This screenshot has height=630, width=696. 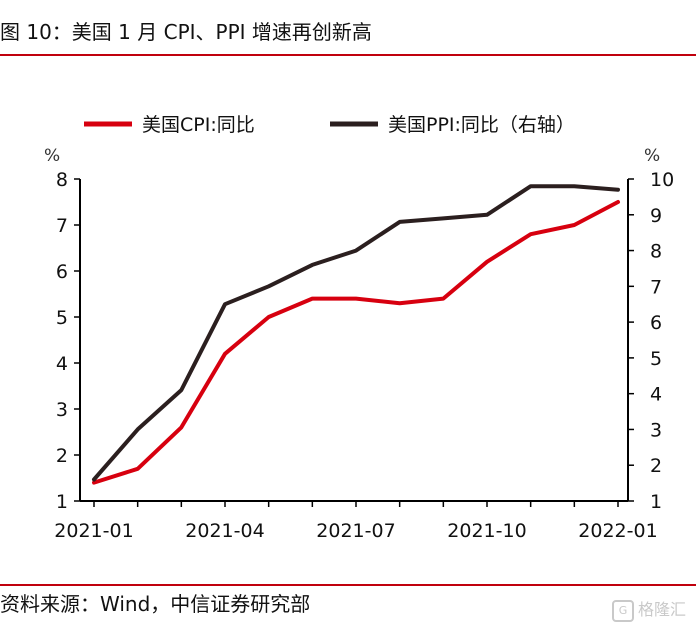 I want to click on chart-title: 图 10：美国 1 月 CPI、PPI 增速再创新高, so click(x=186, y=32).